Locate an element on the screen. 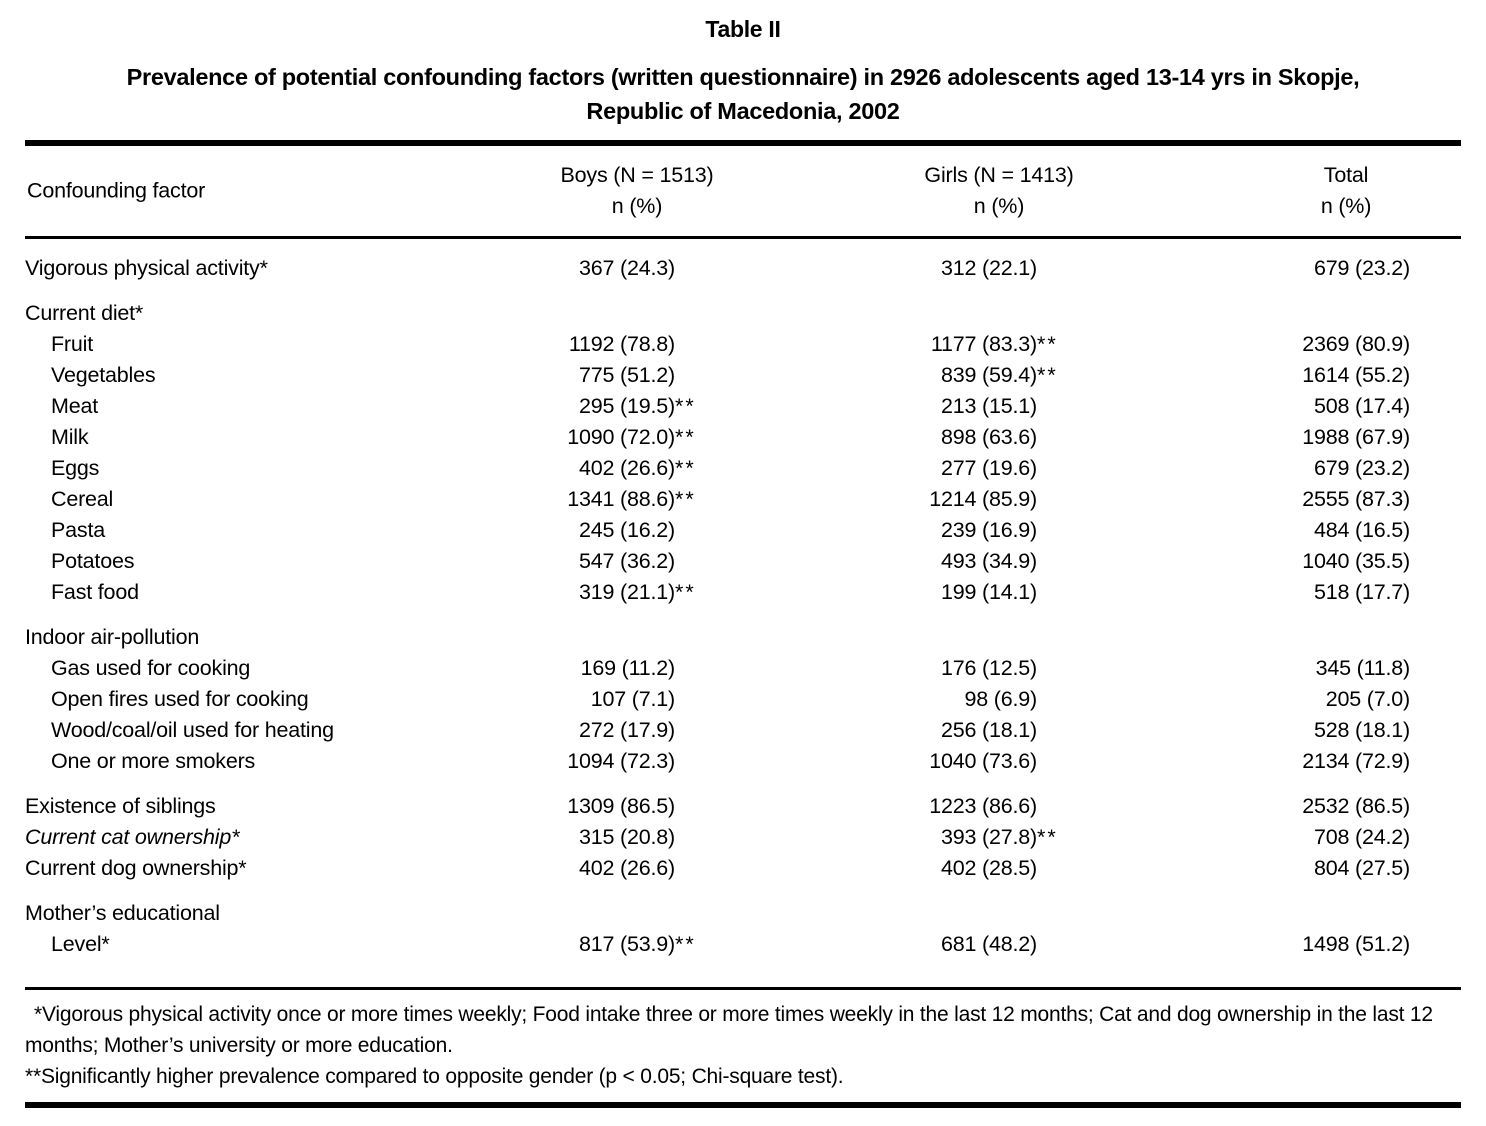 This screenshot has height=1126, width=1486. boys-value: 1090 (72.0) is located at coordinates (621, 437).